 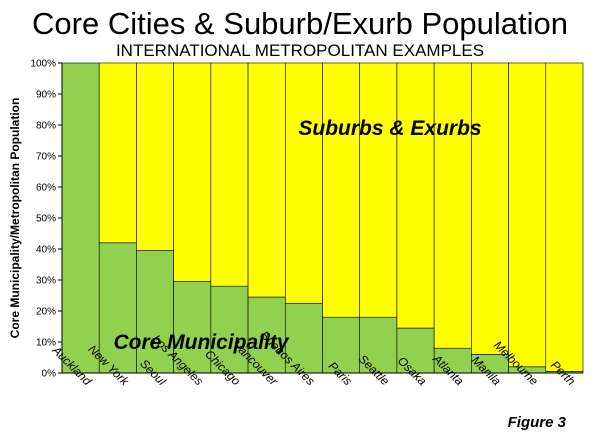 I want to click on bar-suburbs-buenos-aires, so click(x=303, y=183).